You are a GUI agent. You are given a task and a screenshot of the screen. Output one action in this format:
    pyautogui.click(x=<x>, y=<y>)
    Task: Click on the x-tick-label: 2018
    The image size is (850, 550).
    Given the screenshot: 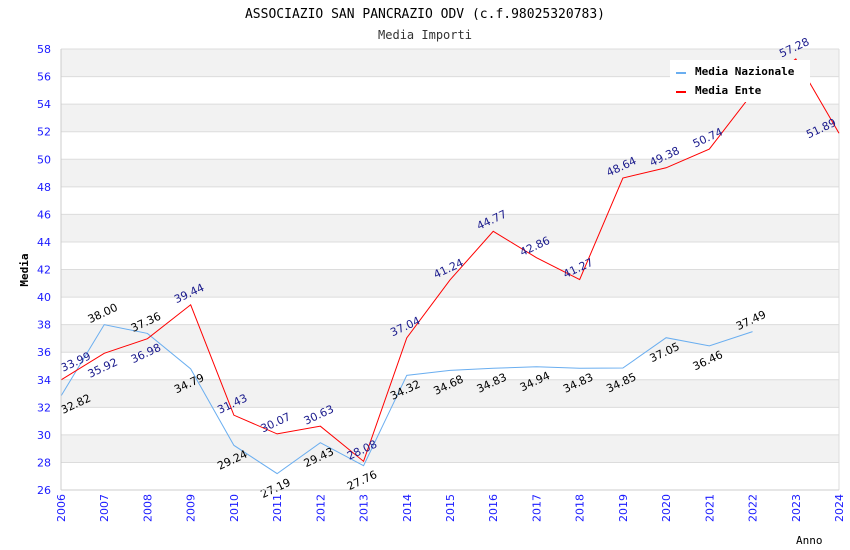 What is the action you would take?
    pyautogui.click(x=580, y=508)
    